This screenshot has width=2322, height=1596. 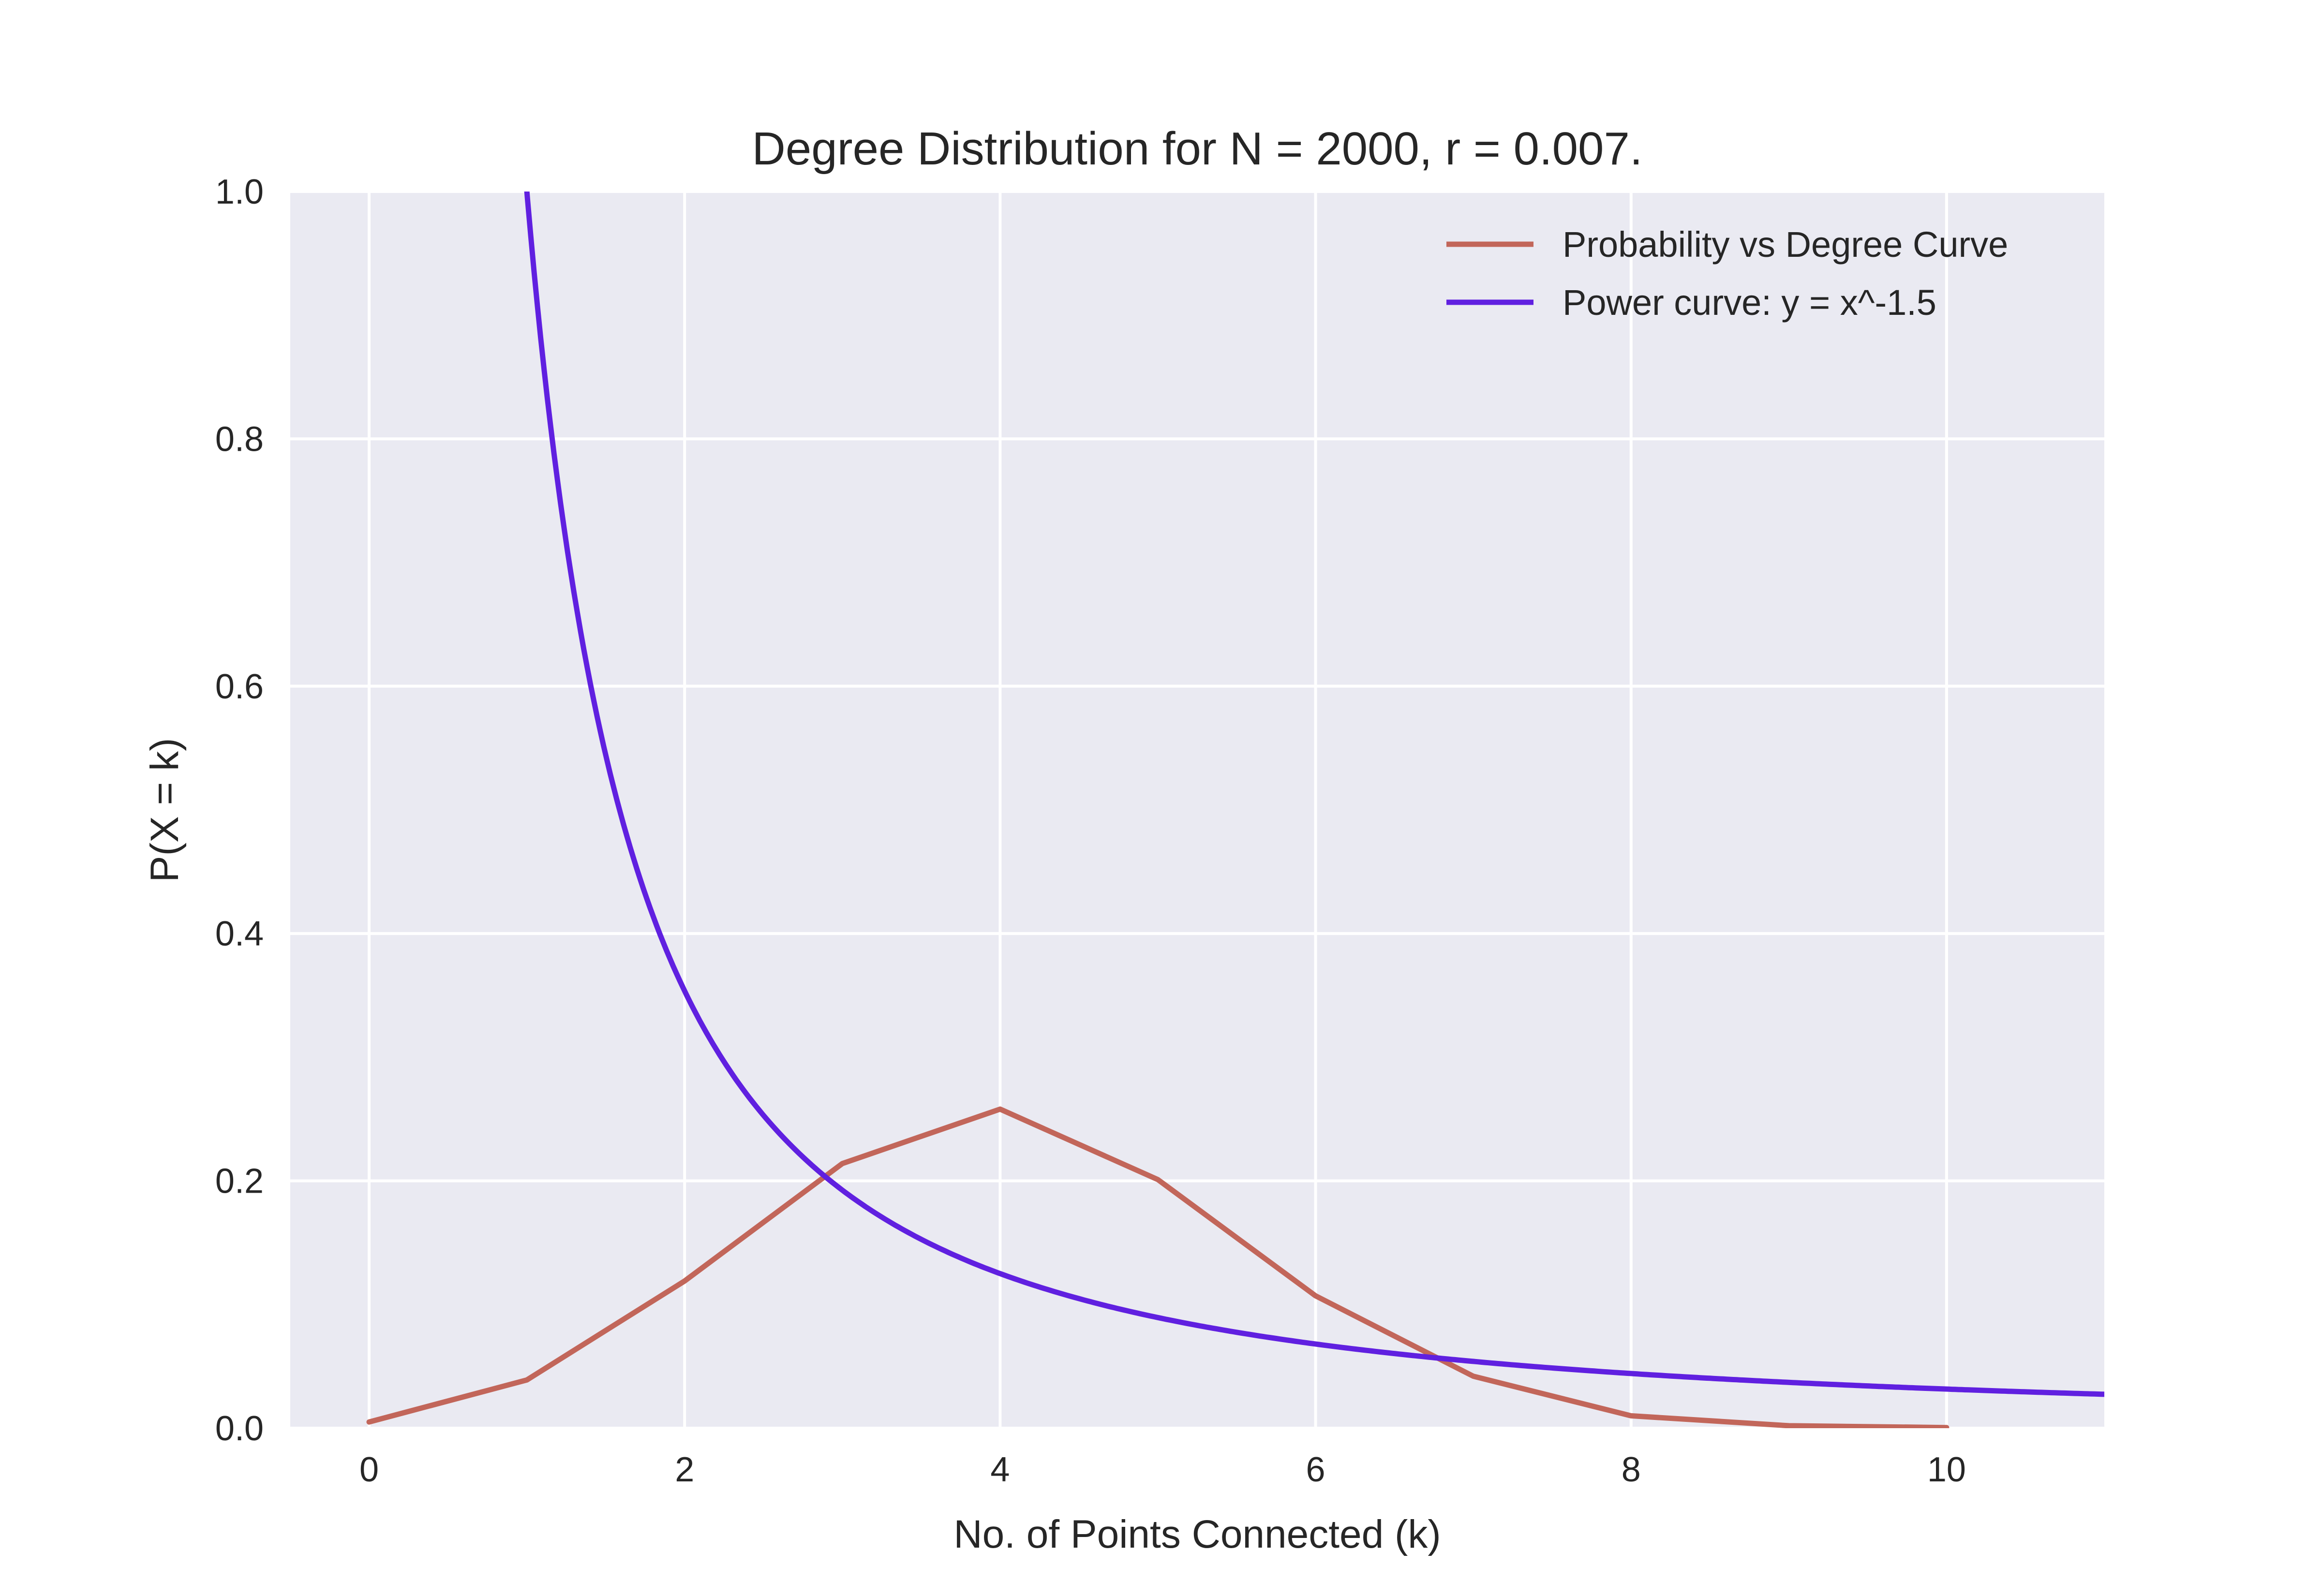 I want to click on y-tick-label: 0.8, so click(x=239, y=439).